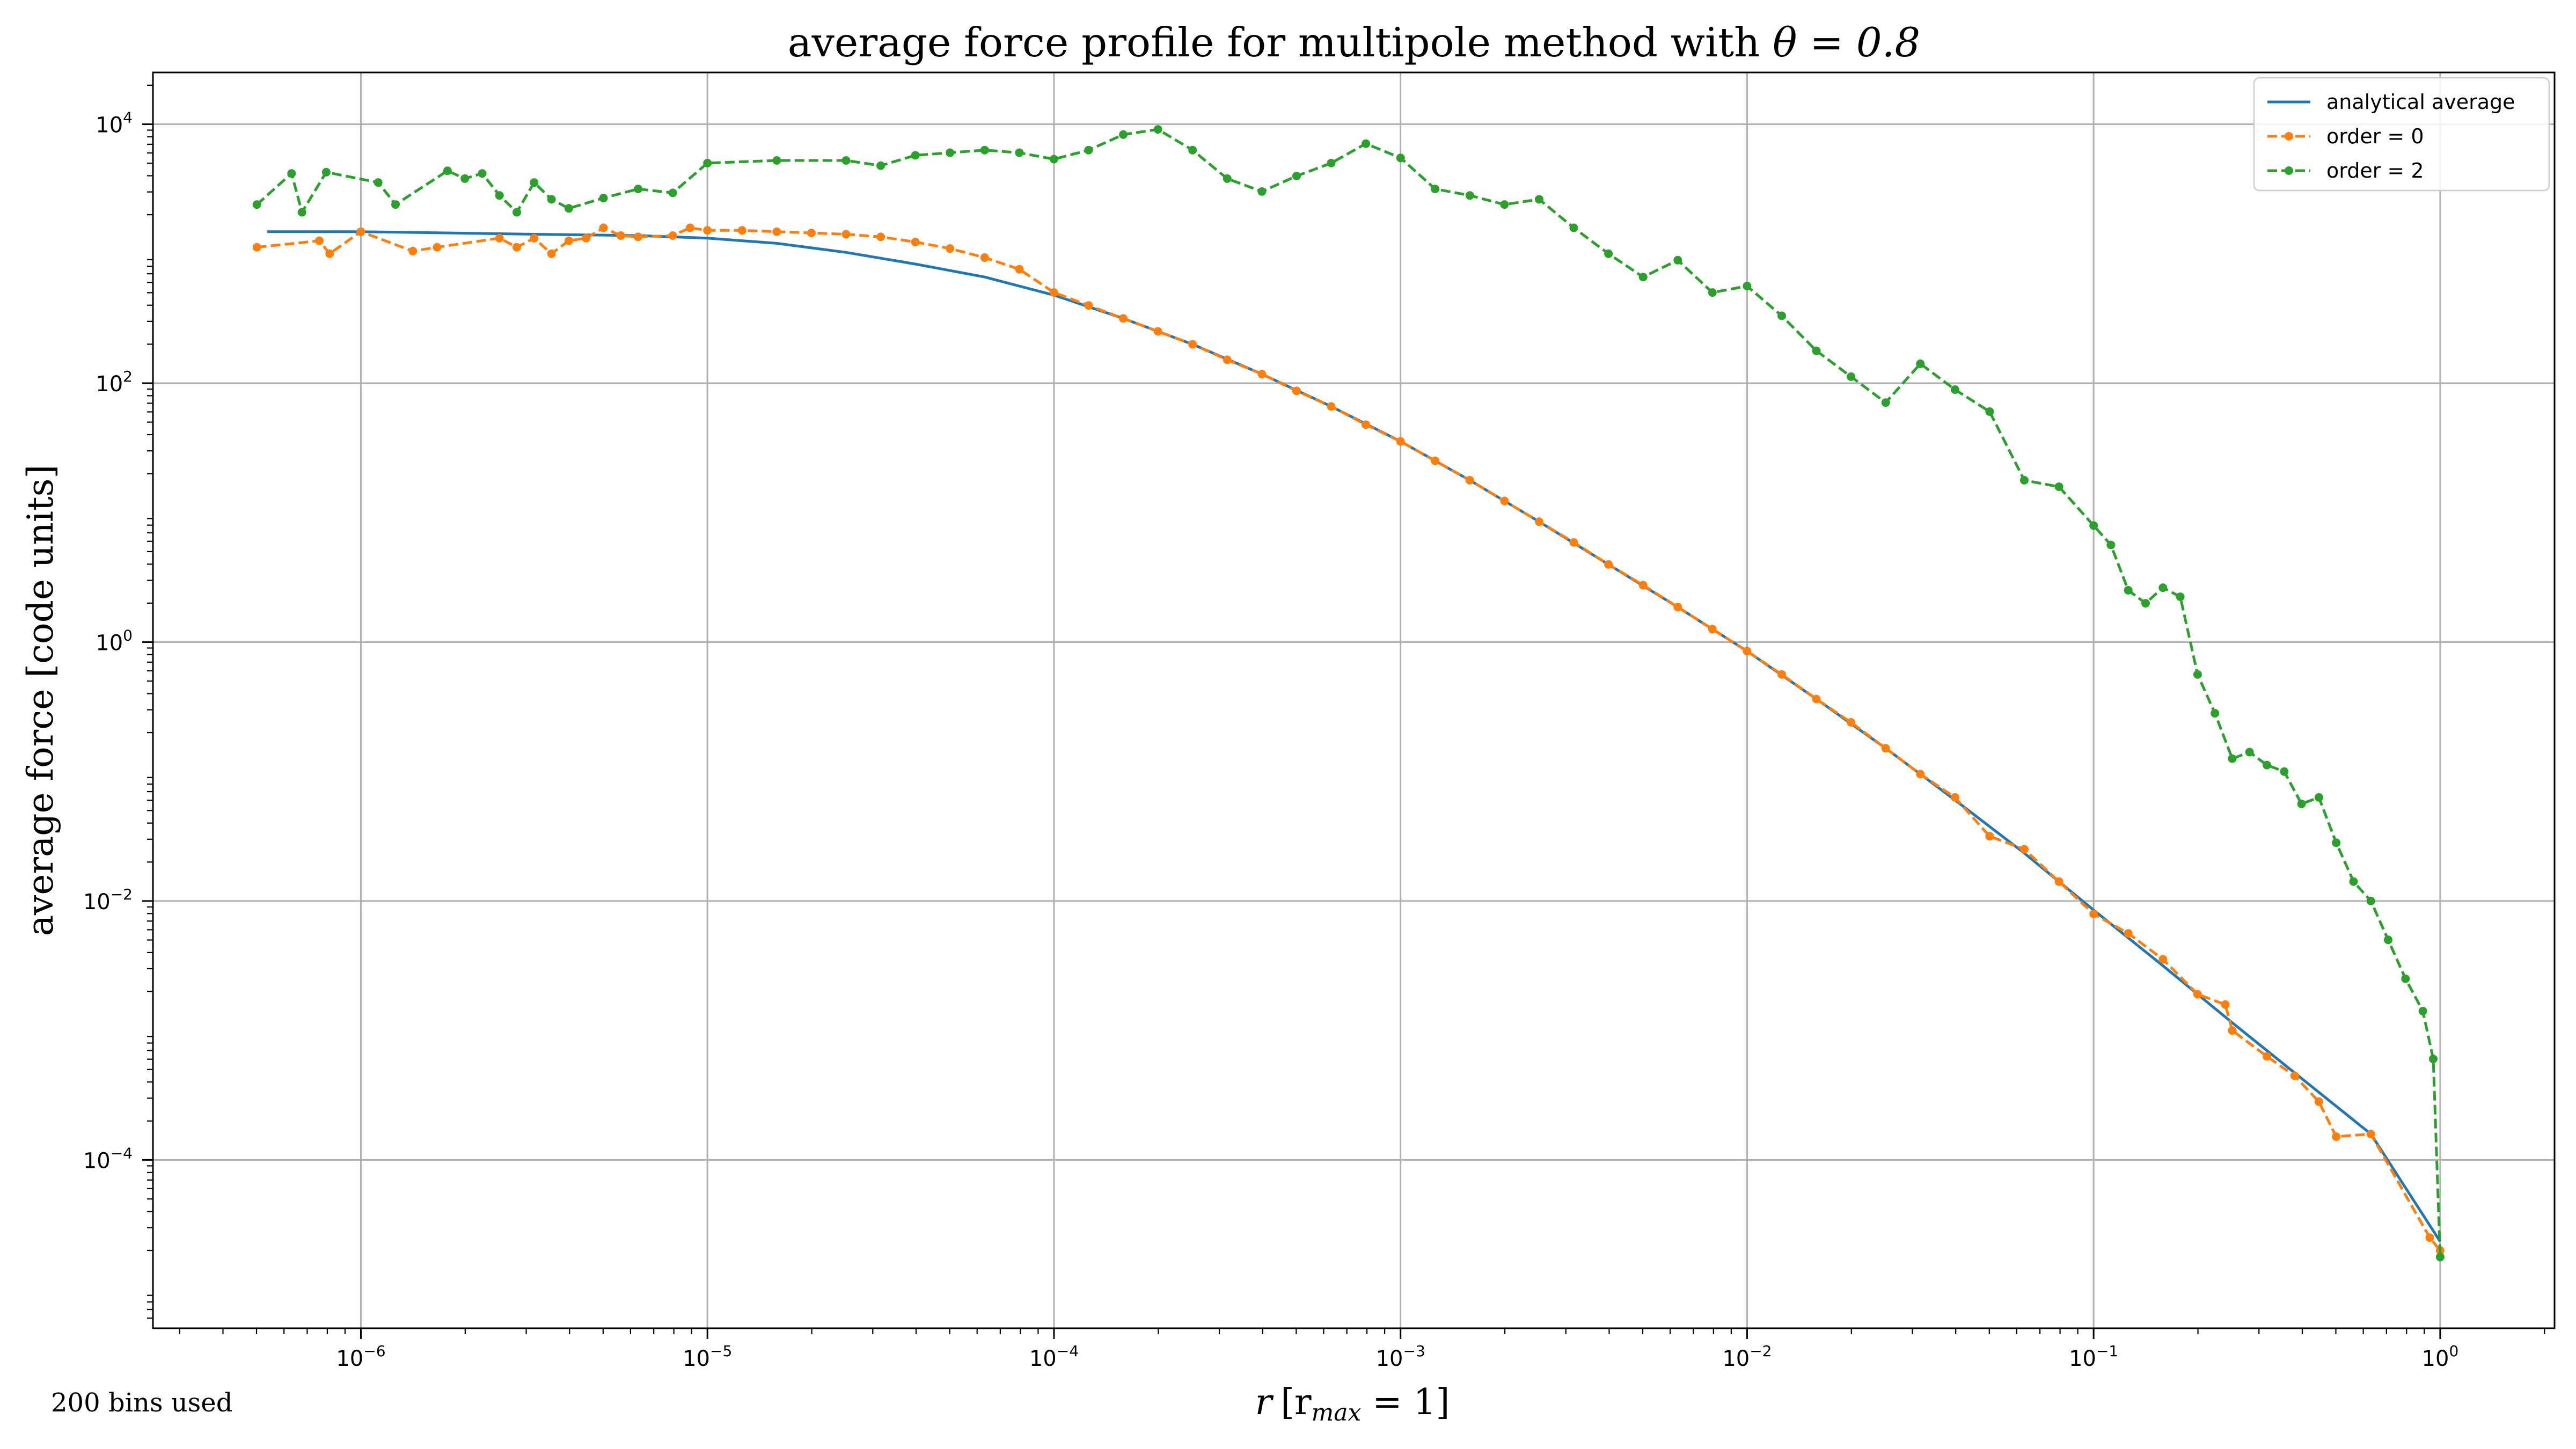 This screenshot has width=2576, height=1449. I want to click on x-tick-exp: −1, so click(2107, 1351).